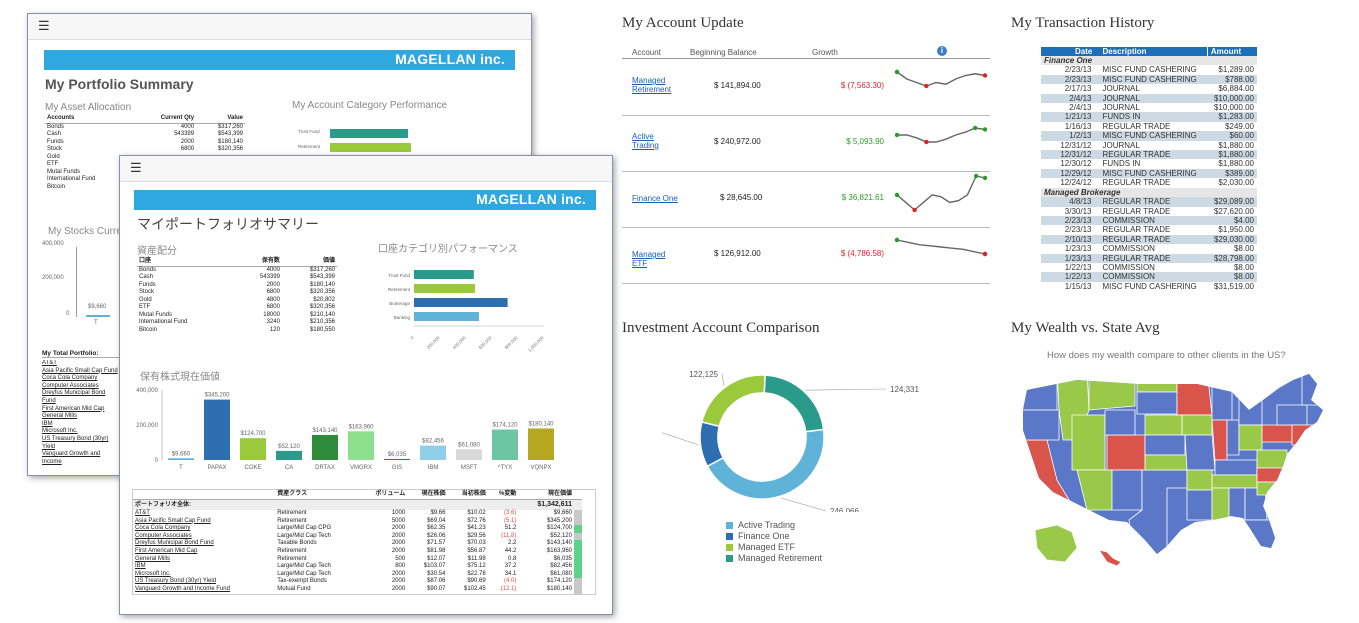 The height and width of the screenshot is (623, 1359). Describe the element at coordinates (75, 442) in the screenshot. I see `portfolio-link: US Treasury Bond (30yr) Yield` at that location.